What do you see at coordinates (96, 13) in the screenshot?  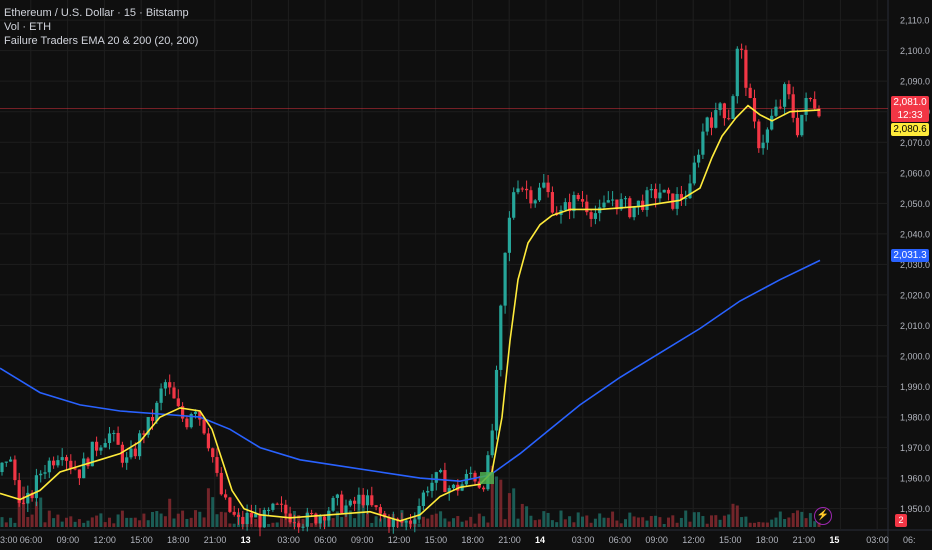 I see `legend-symbol: Ethereum / U.S. Dollar · 15 · Bitstamp` at bounding box center [96, 13].